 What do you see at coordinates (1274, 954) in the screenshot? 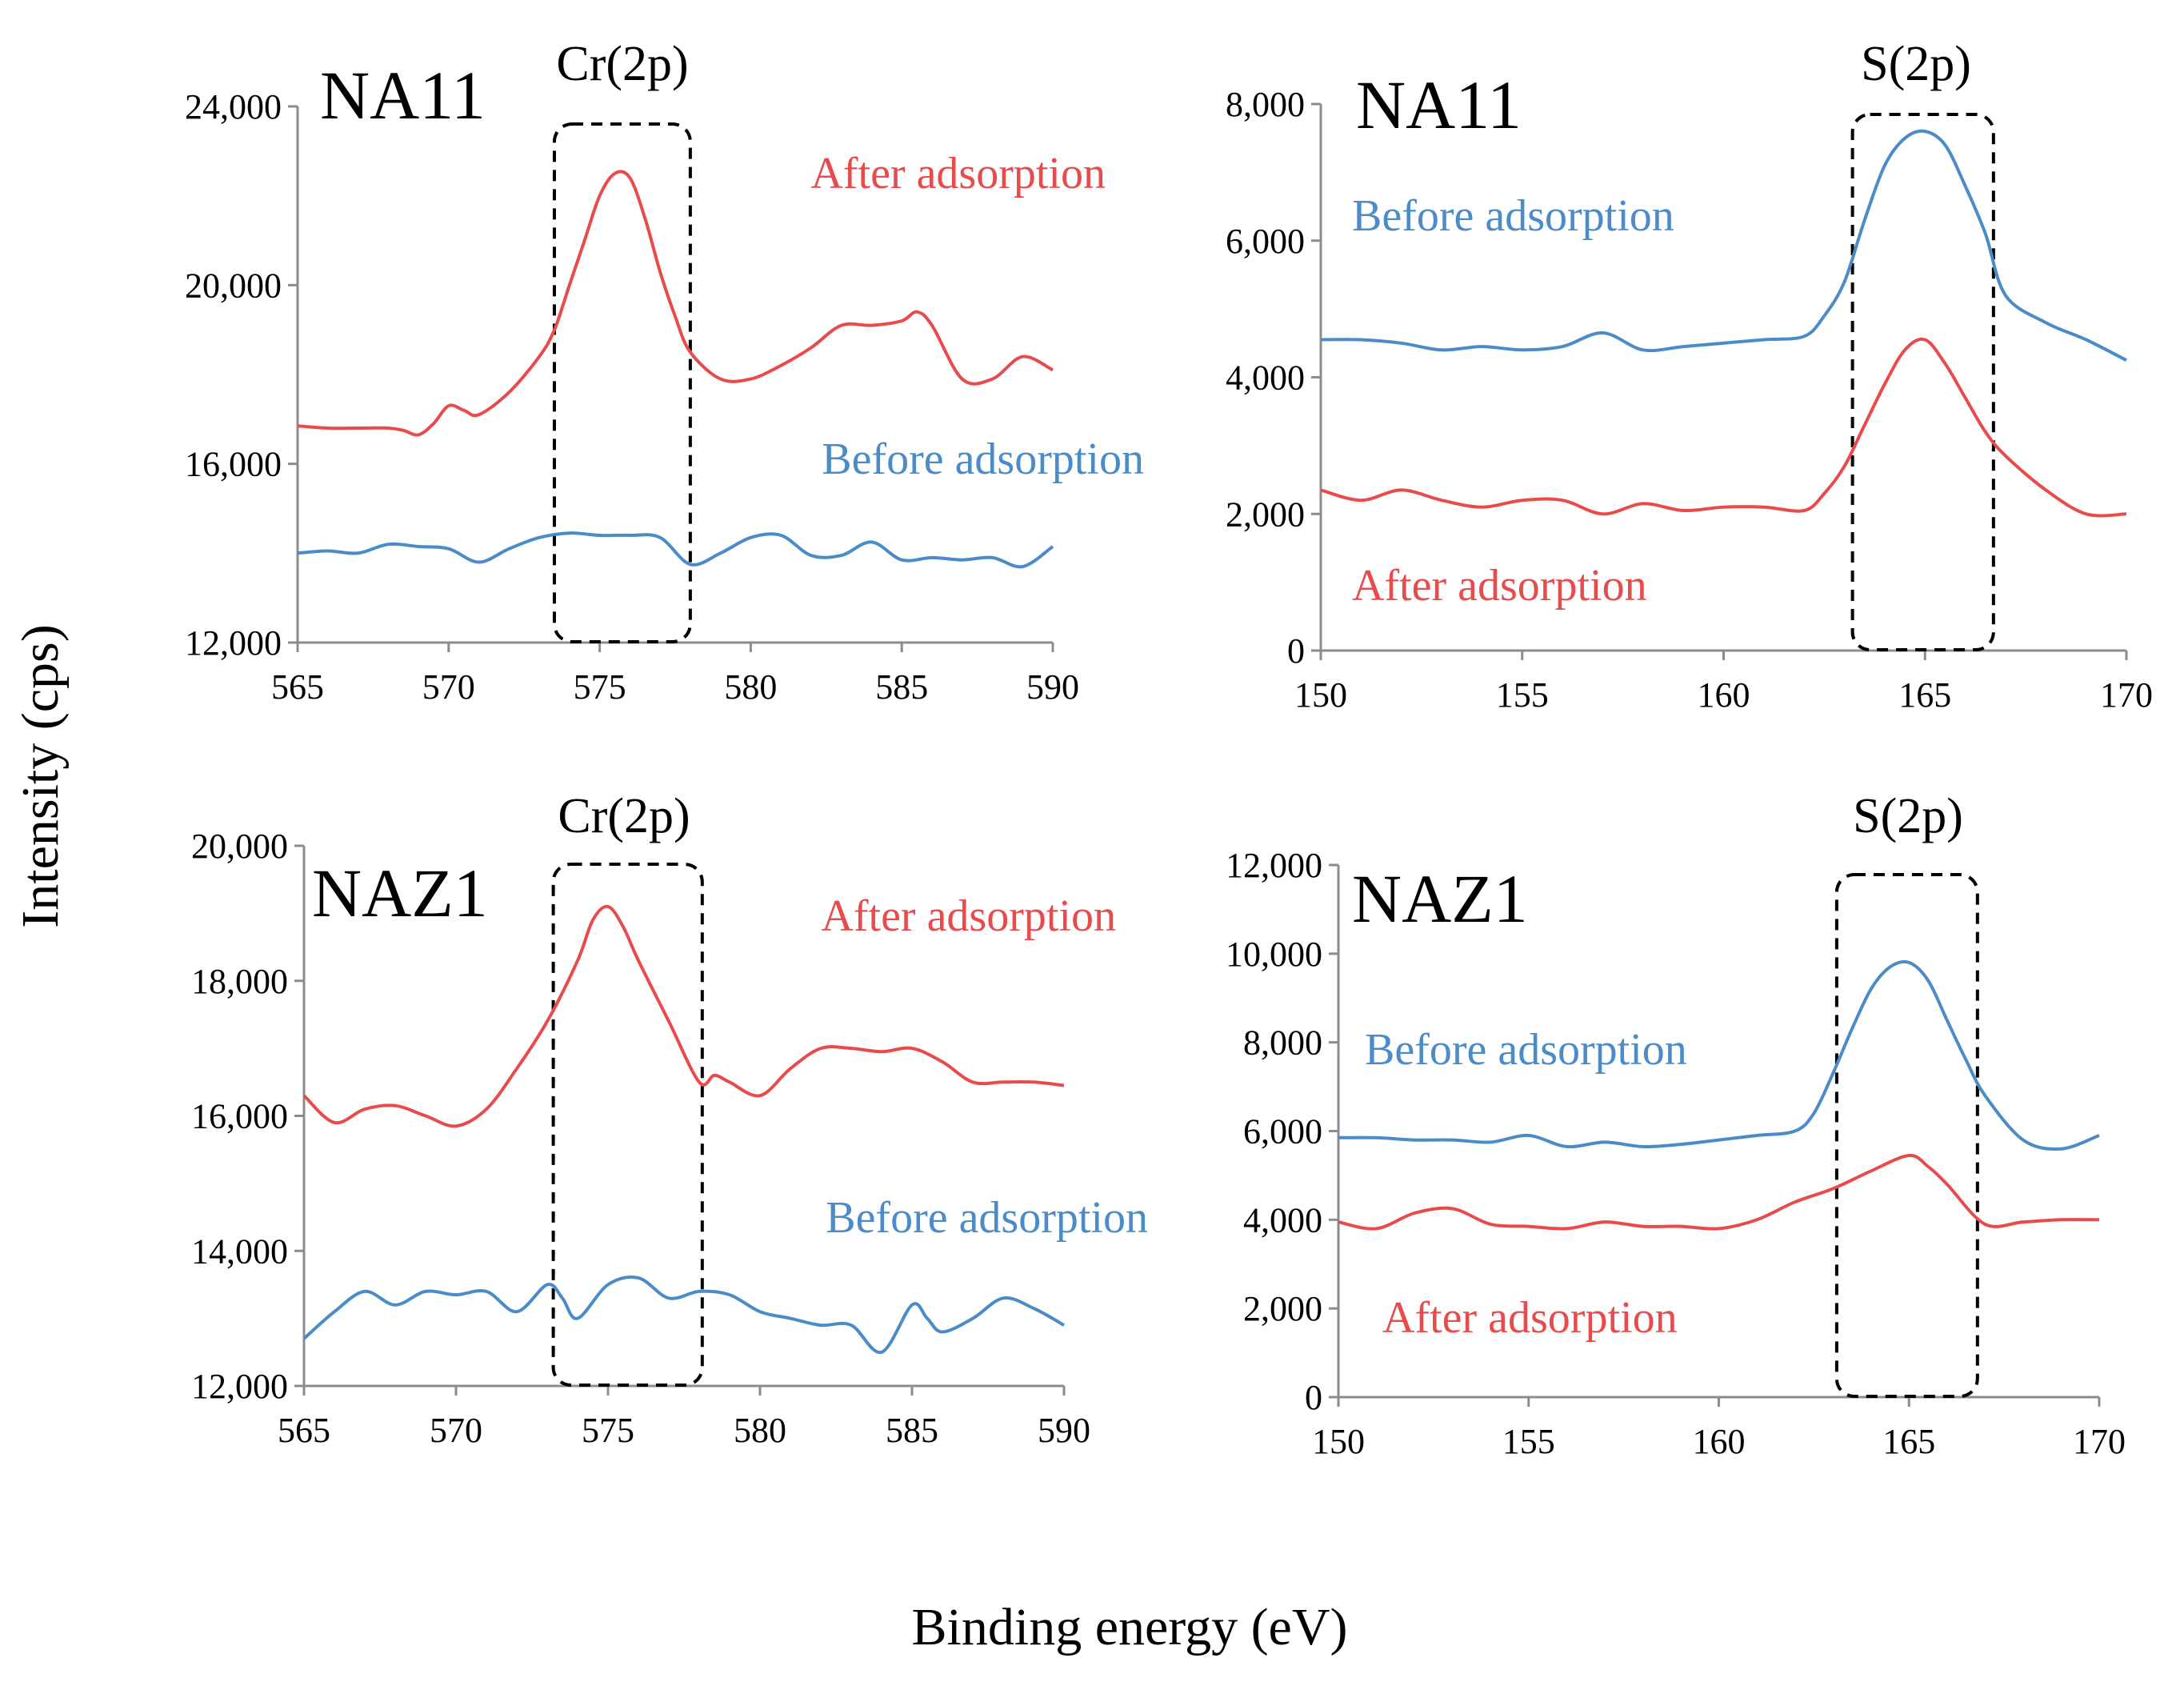
I see `y-tick-label: 10,000` at bounding box center [1274, 954].